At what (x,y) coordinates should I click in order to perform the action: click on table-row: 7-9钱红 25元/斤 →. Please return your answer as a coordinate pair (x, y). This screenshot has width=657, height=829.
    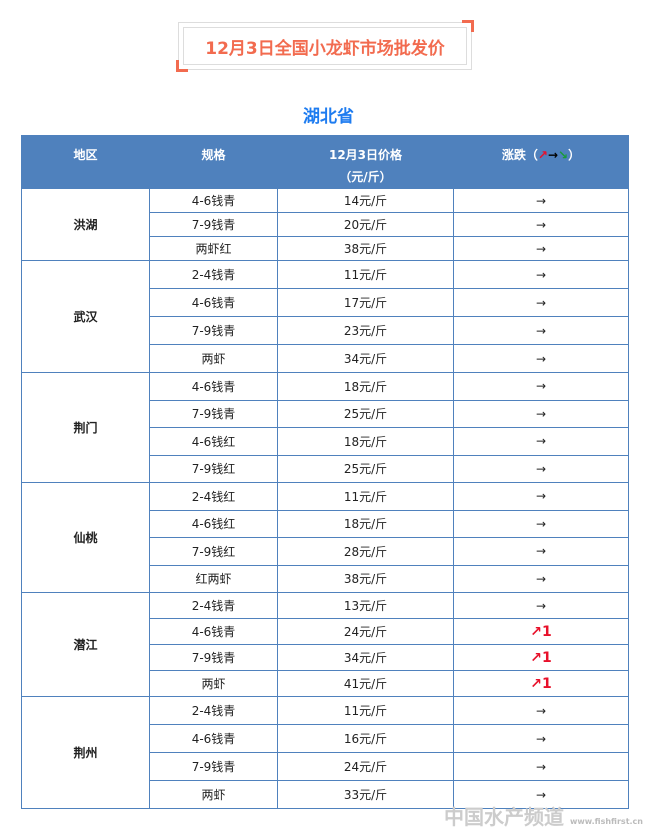
    Looking at the image, I should click on (325, 468).